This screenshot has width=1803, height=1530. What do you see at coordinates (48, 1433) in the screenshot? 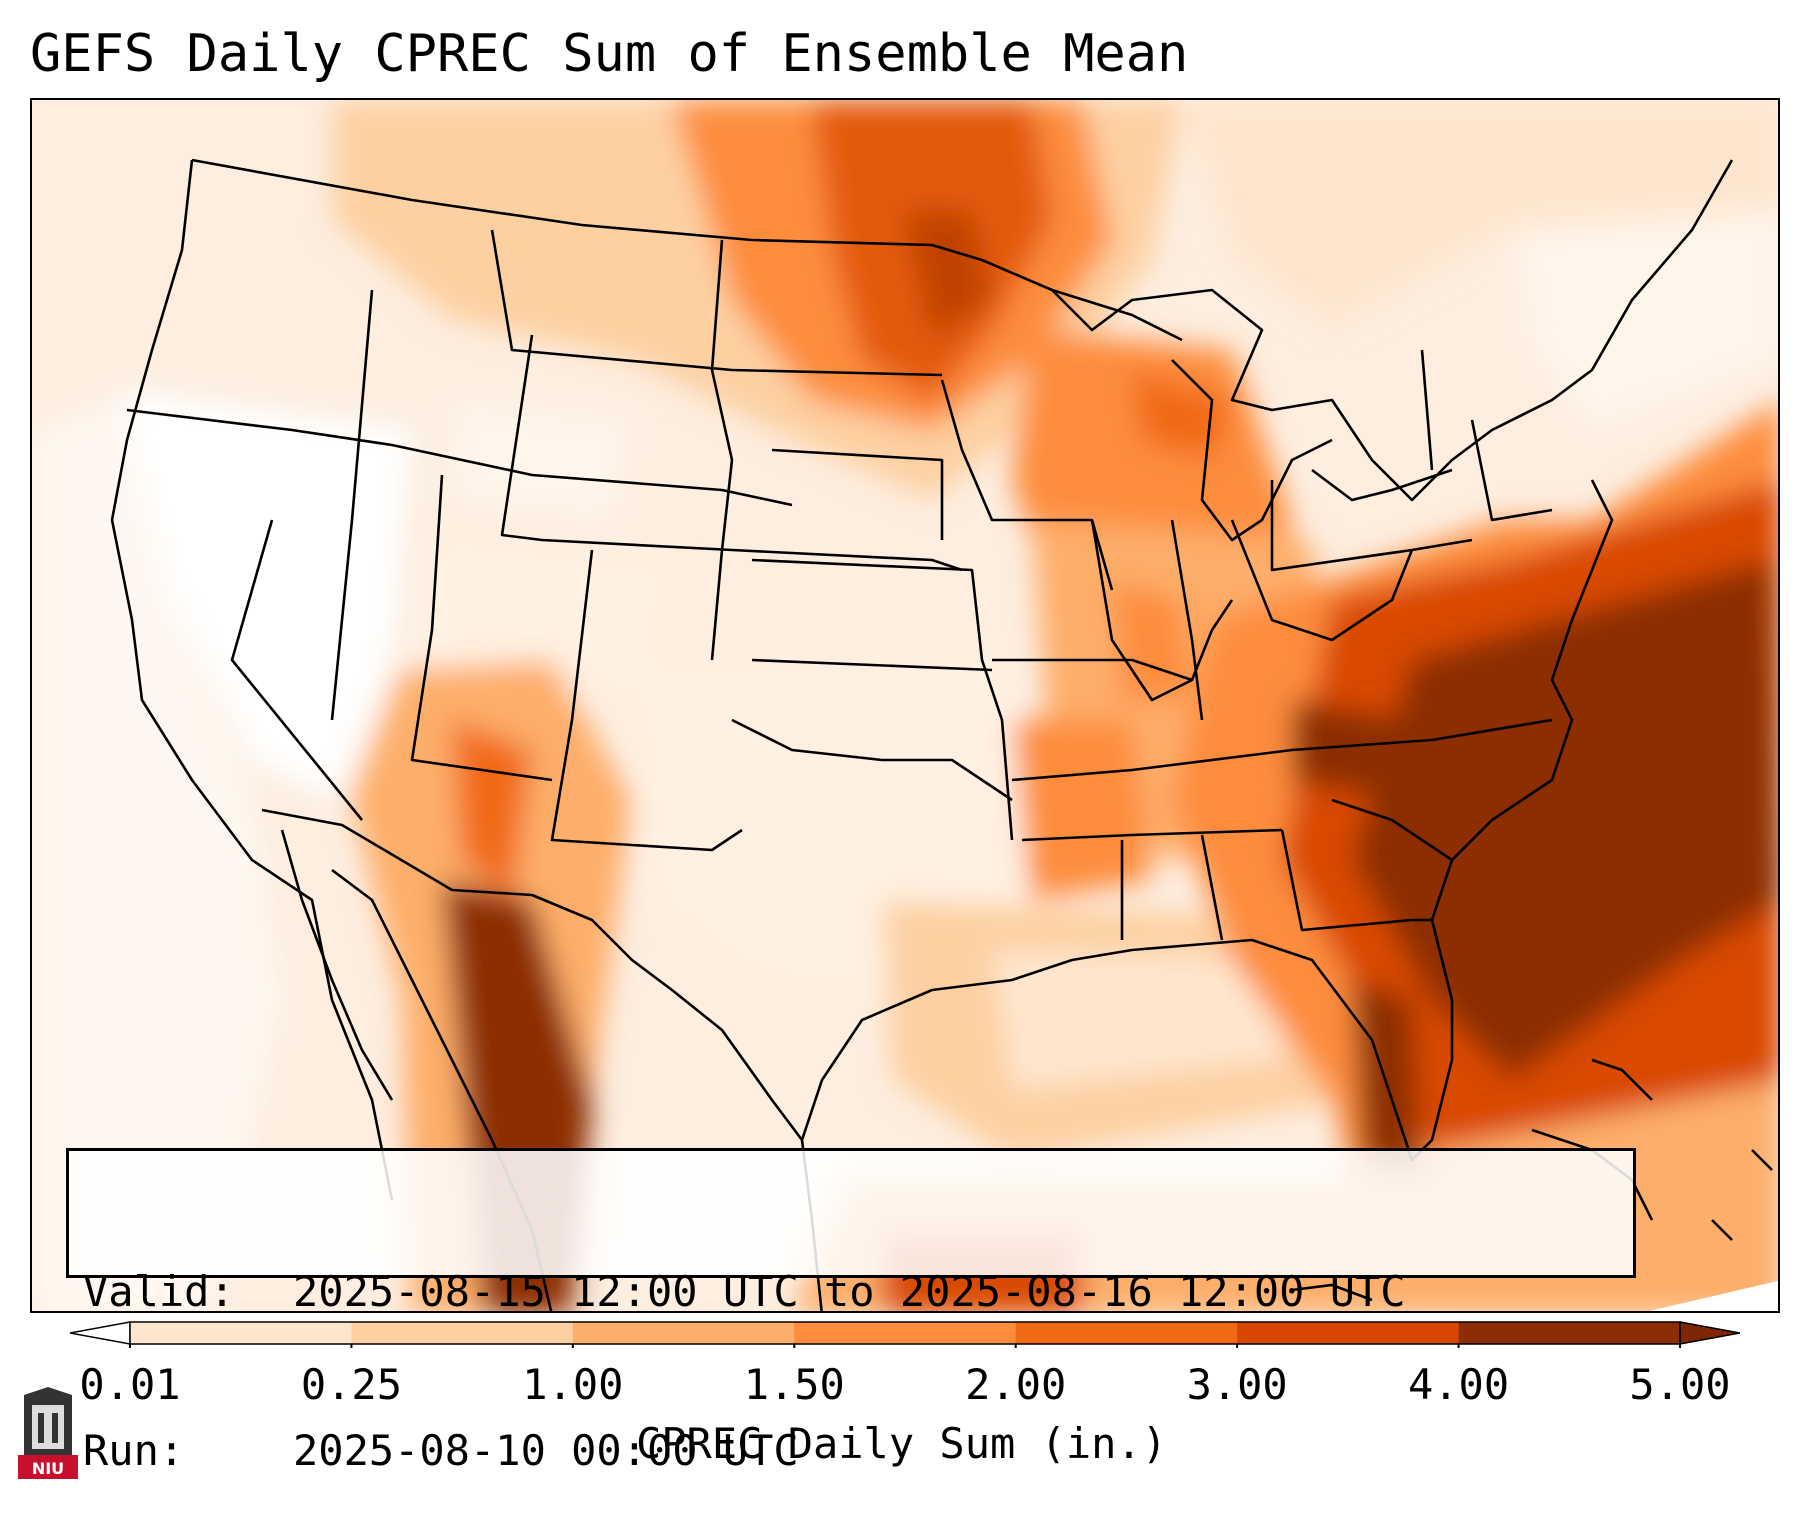
I see `niu-logo: NIU` at bounding box center [48, 1433].